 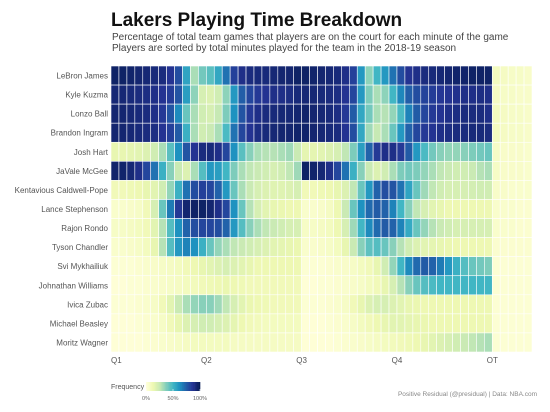 What do you see at coordinates (128, 387) in the screenshot?
I see `legend-title: Frequency` at bounding box center [128, 387].